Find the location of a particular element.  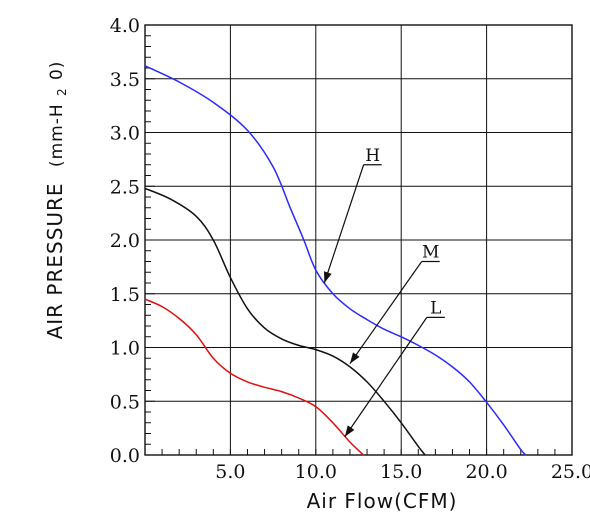

y-tick-label: 2.5 is located at coordinates (125, 187).